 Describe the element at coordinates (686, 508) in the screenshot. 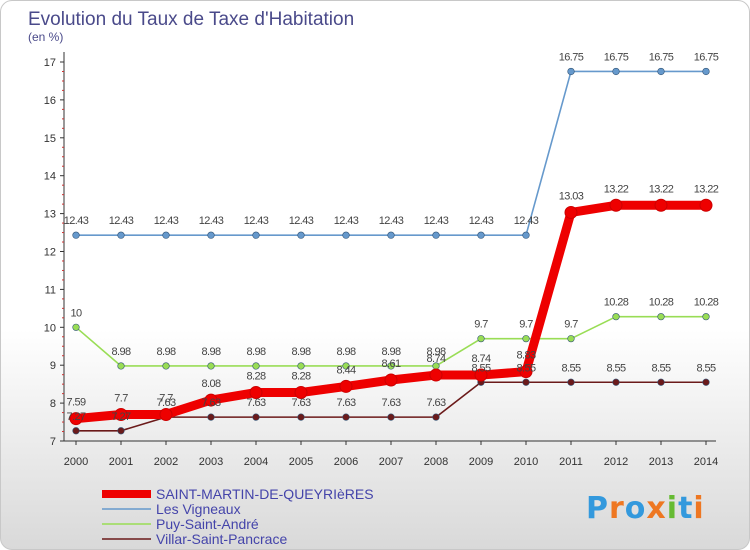

I see `logo-letter: t` at that location.